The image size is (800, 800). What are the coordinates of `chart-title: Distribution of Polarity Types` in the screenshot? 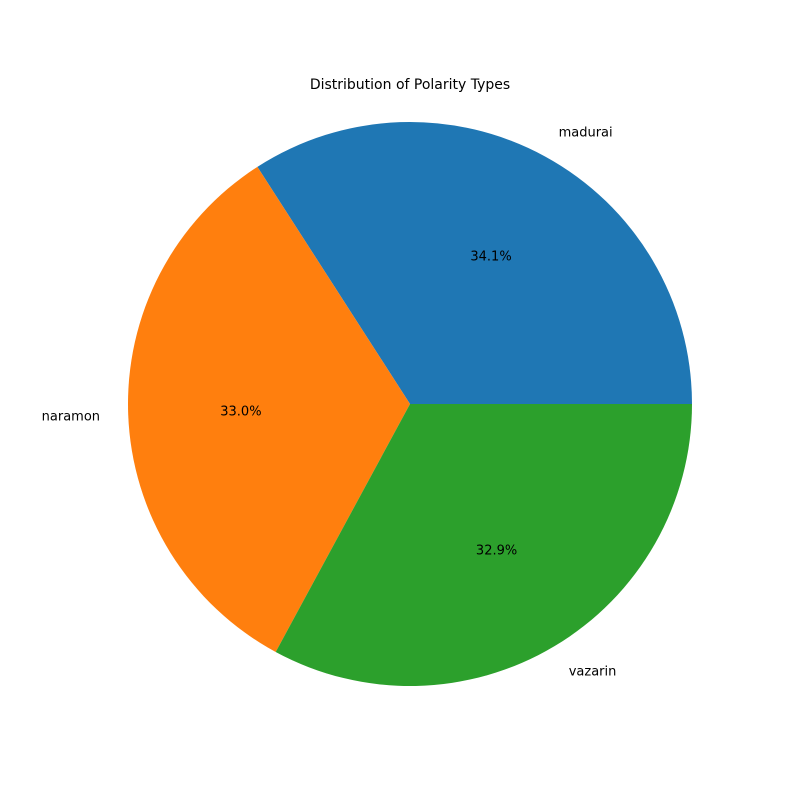 It's located at (410, 85).